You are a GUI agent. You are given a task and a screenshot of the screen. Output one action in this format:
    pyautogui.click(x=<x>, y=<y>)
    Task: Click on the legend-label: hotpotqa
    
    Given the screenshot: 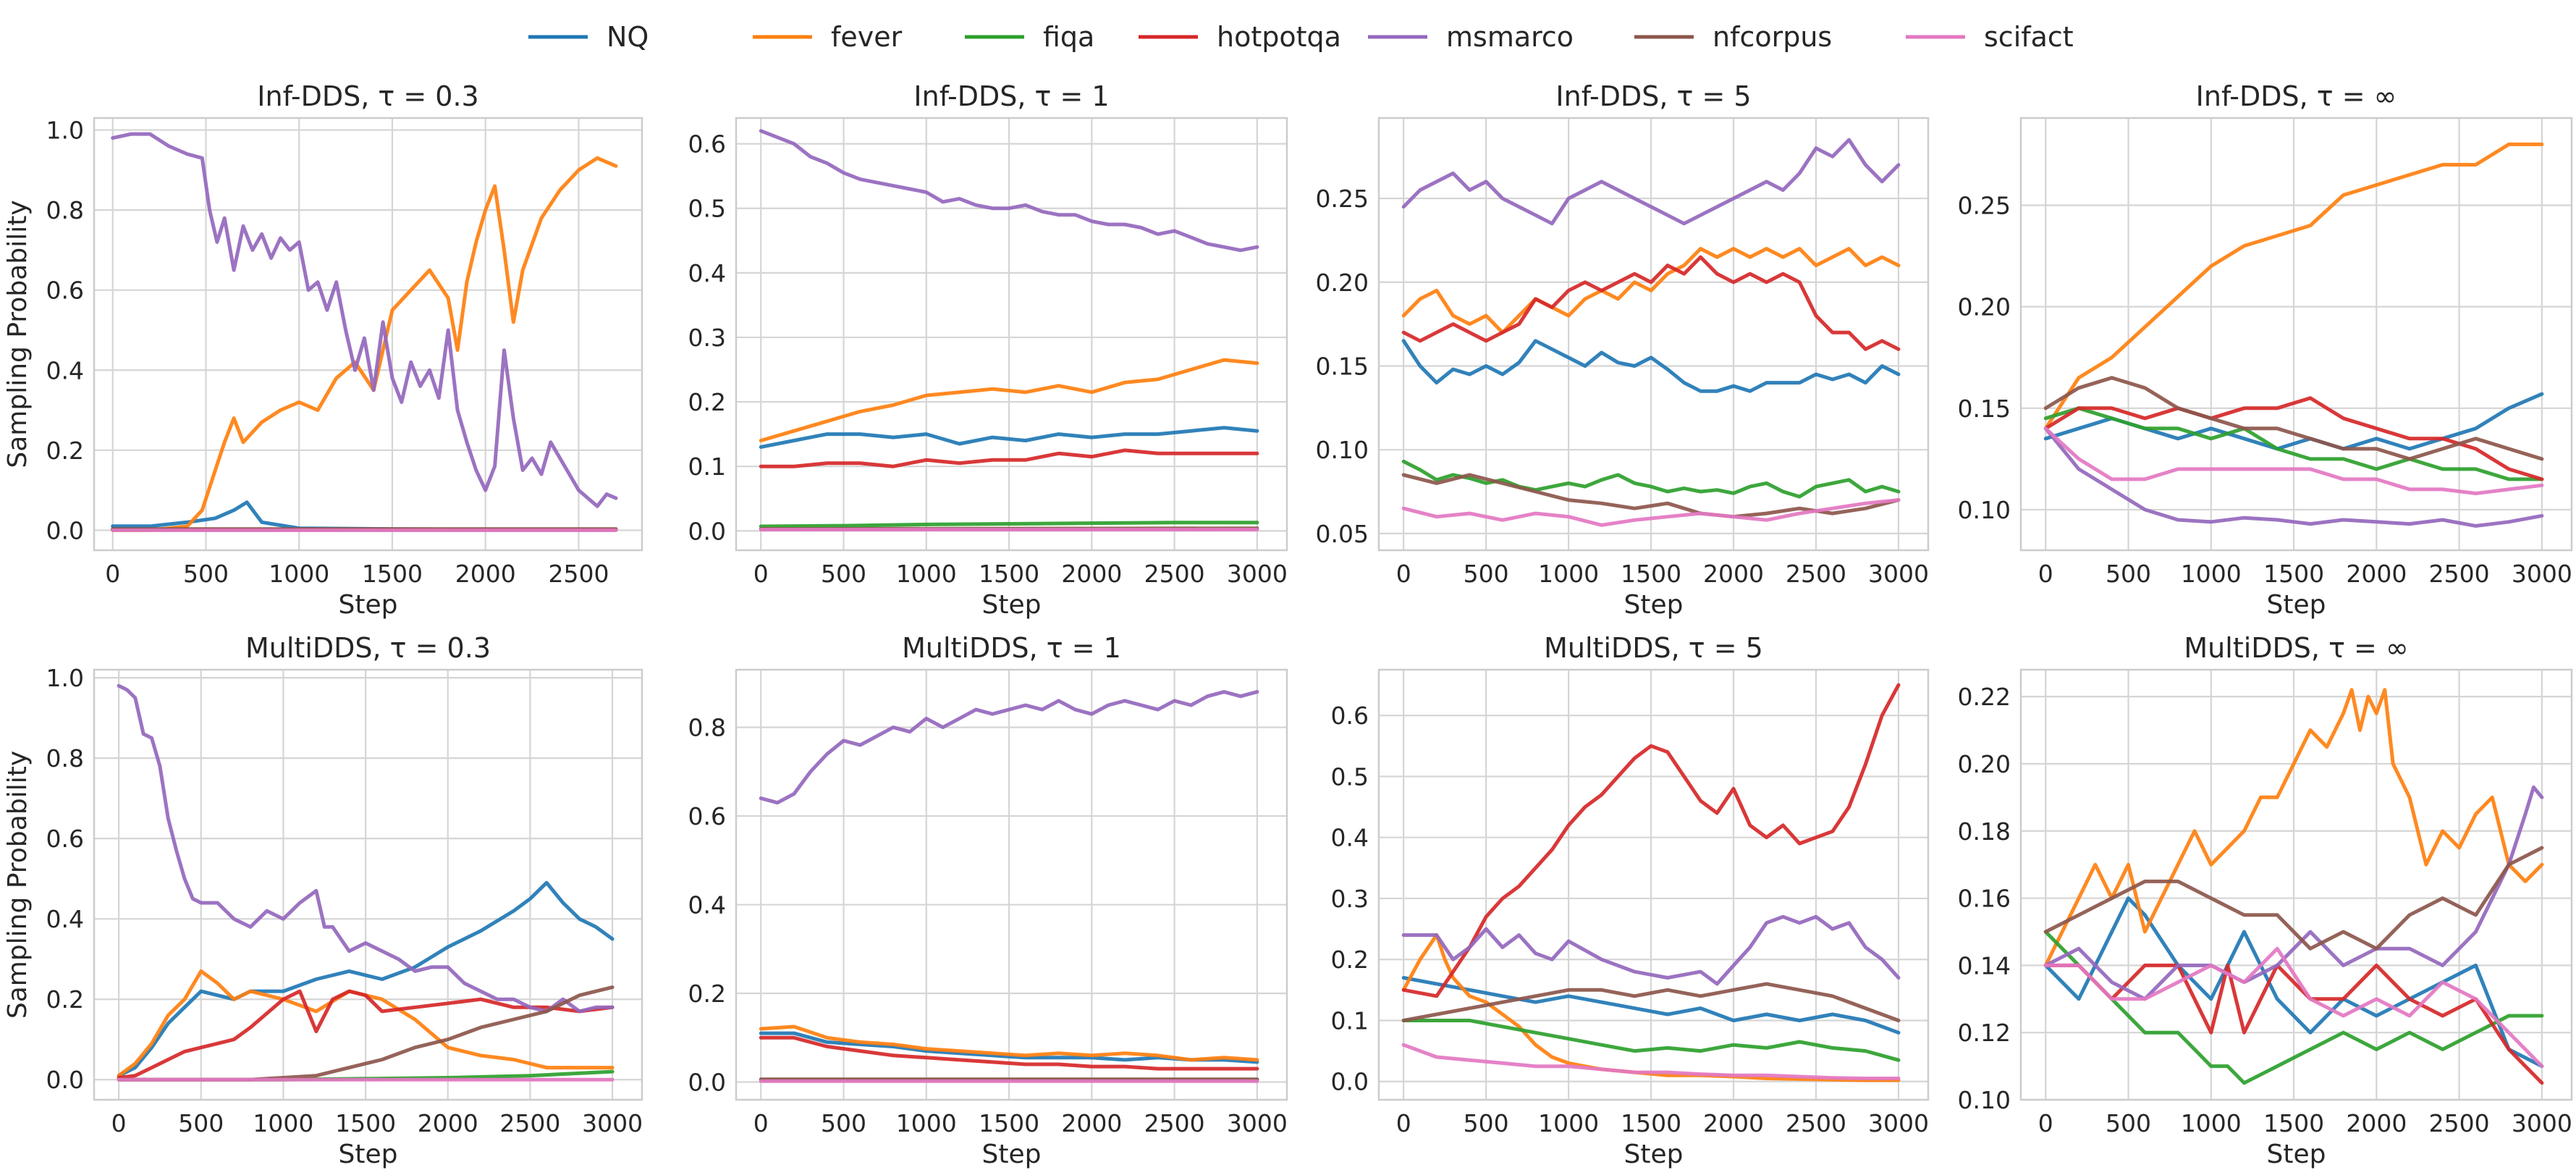 What is the action you would take?
    pyautogui.click(x=1279, y=37)
    